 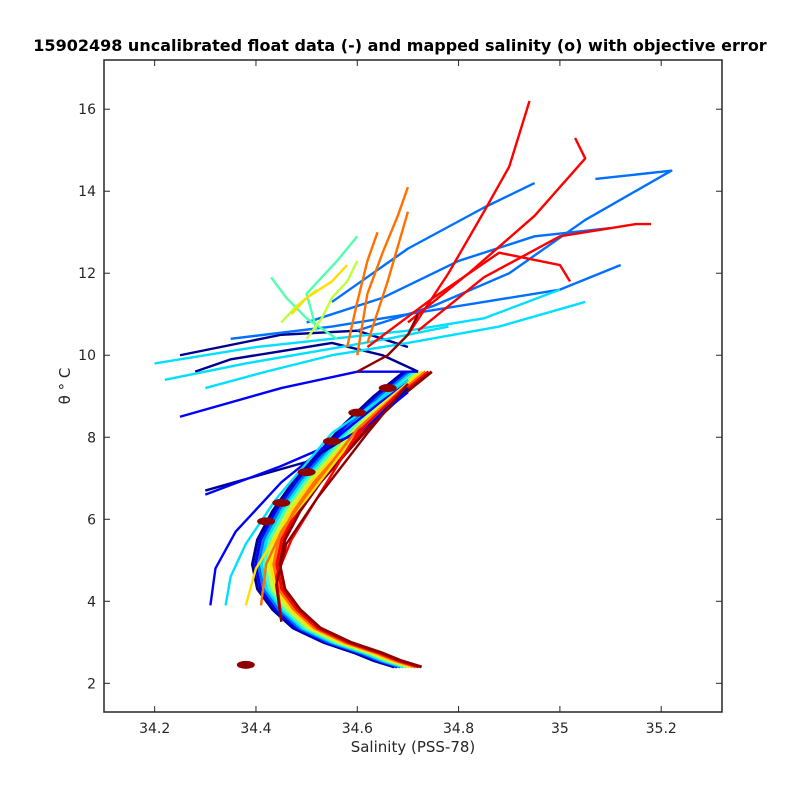 What do you see at coordinates (413, 747) in the screenshot?
I see `x-axis-label: Salinity (PSS-78)` at bounding box center [413, 747].